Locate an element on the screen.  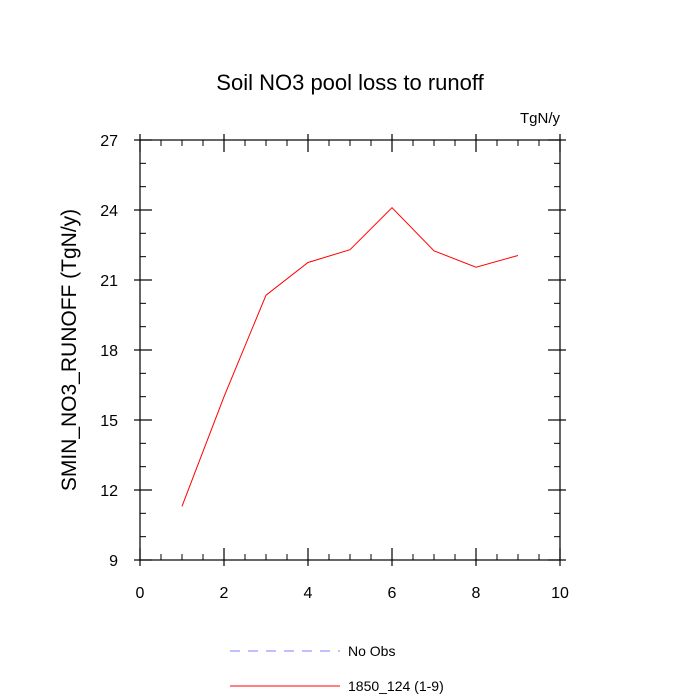
legend-label: 1850_124 (1-9) is located at coordinates (396, 686).